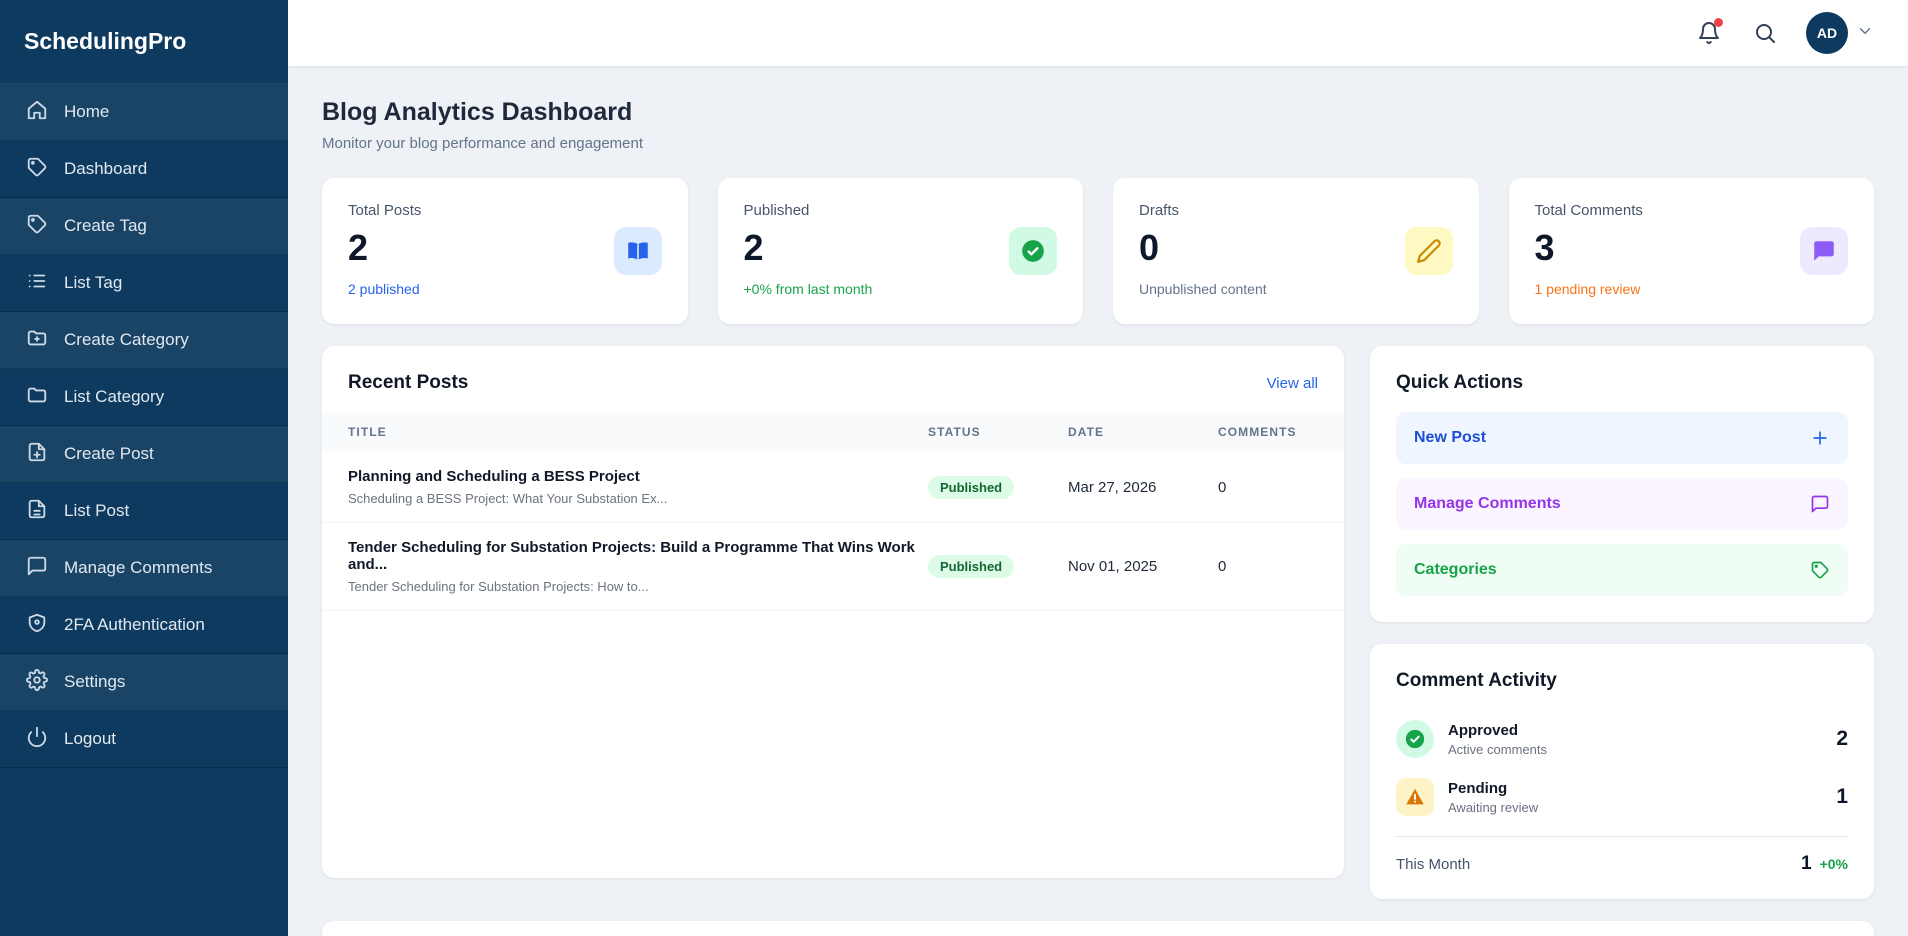 The width and height of the screenshot is (1908, 936). What do you see at coordinates (93, 282) in the screenshot?
I see `sidebar-item-label: List Tag` at bounding box center [93, 282].